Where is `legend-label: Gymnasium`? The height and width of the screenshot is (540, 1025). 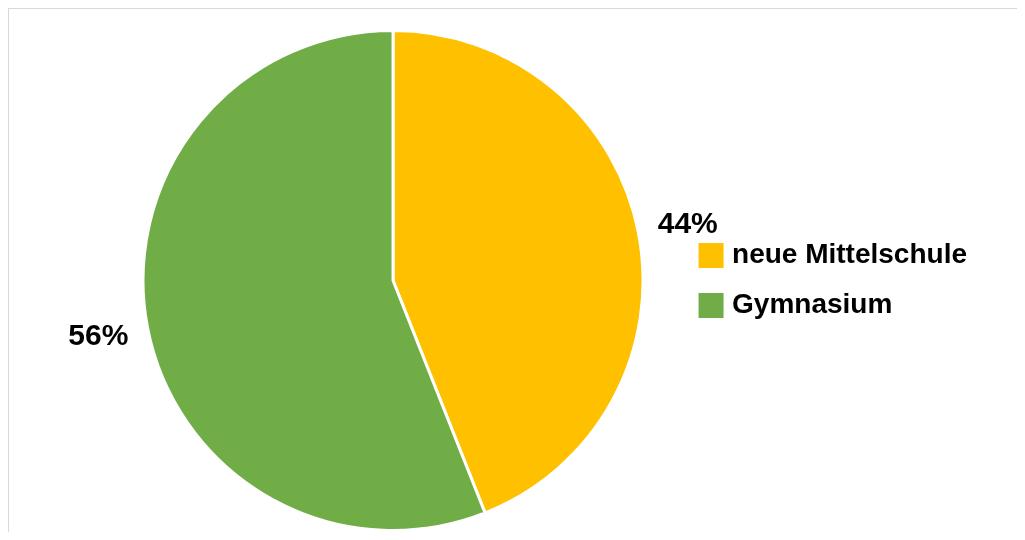
legend-label: Gymnasium is located at coordinates (812, 304).